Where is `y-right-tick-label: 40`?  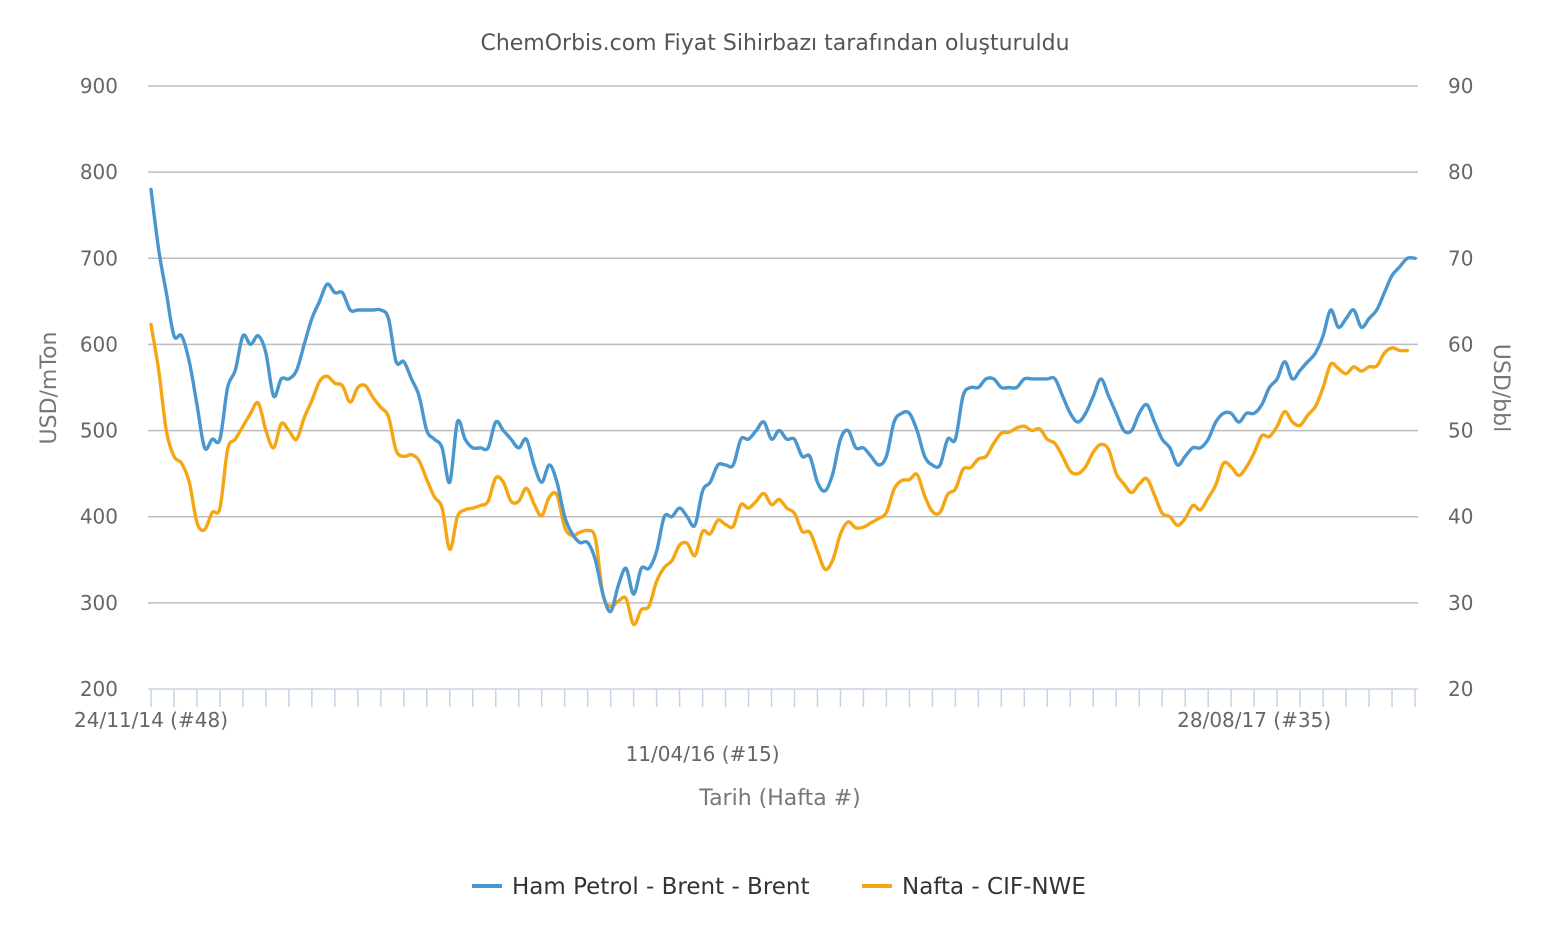
y-right-tick-label: 40 is located at coordinates (1460, 517).